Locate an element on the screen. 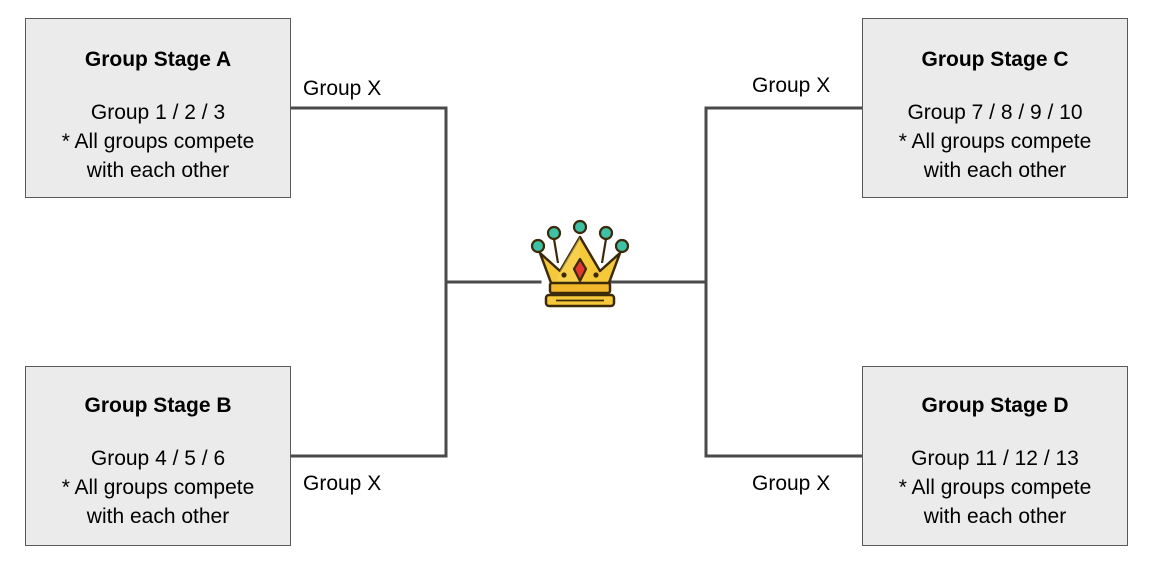  stage-groups: Group 1 / 2 / 3 is located at coordinates (158, 112).